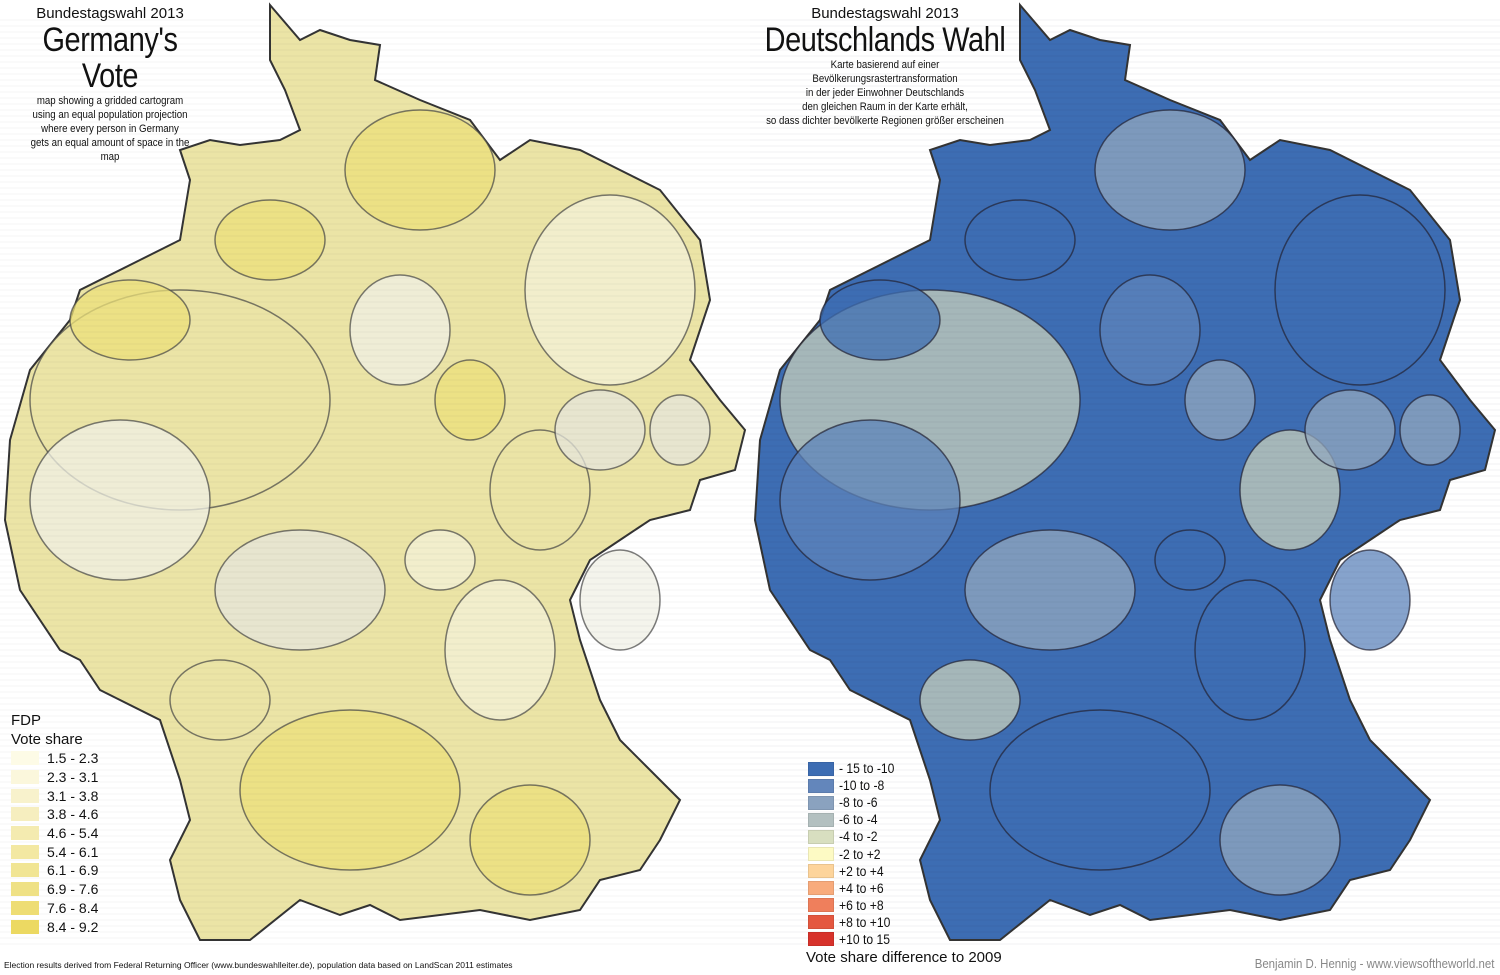 This screenshot has height=975, width=1500. Describe the element at coordinates (905, 939) in the screenshot. I see `legend-item: +10 to 15` at that location.